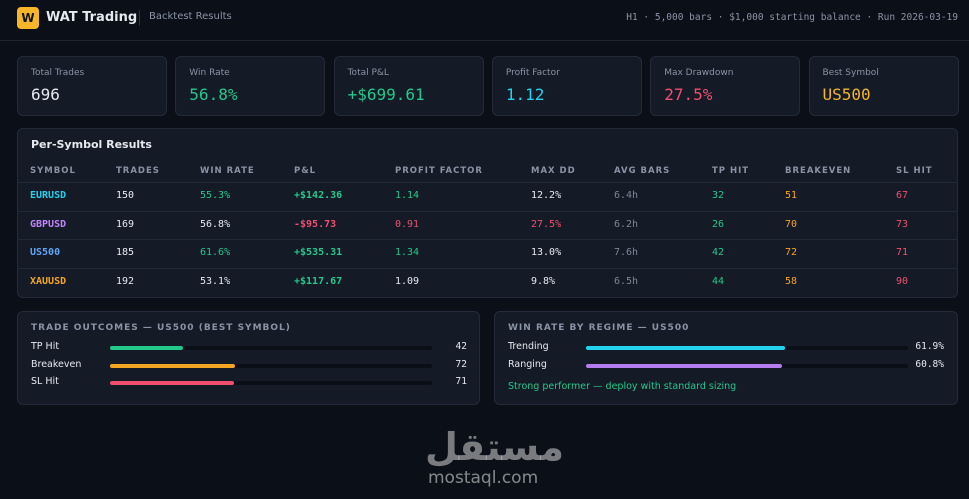 The width and height of the screenshot is (969, 499). Describe the element at coordinates (553, 171) in the screenshot. I see `column-header: MAX DD` at that location.